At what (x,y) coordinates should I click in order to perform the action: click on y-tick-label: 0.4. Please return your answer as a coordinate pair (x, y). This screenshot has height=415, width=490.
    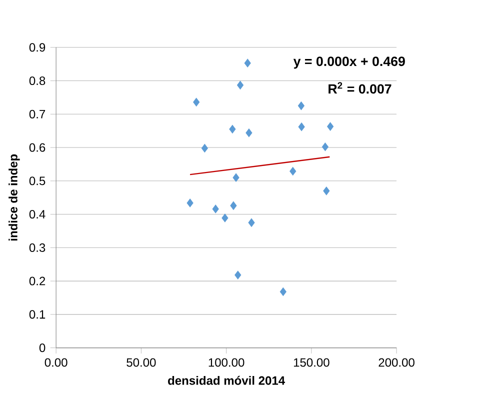
    Looking at the image, I should click on (37, 214).